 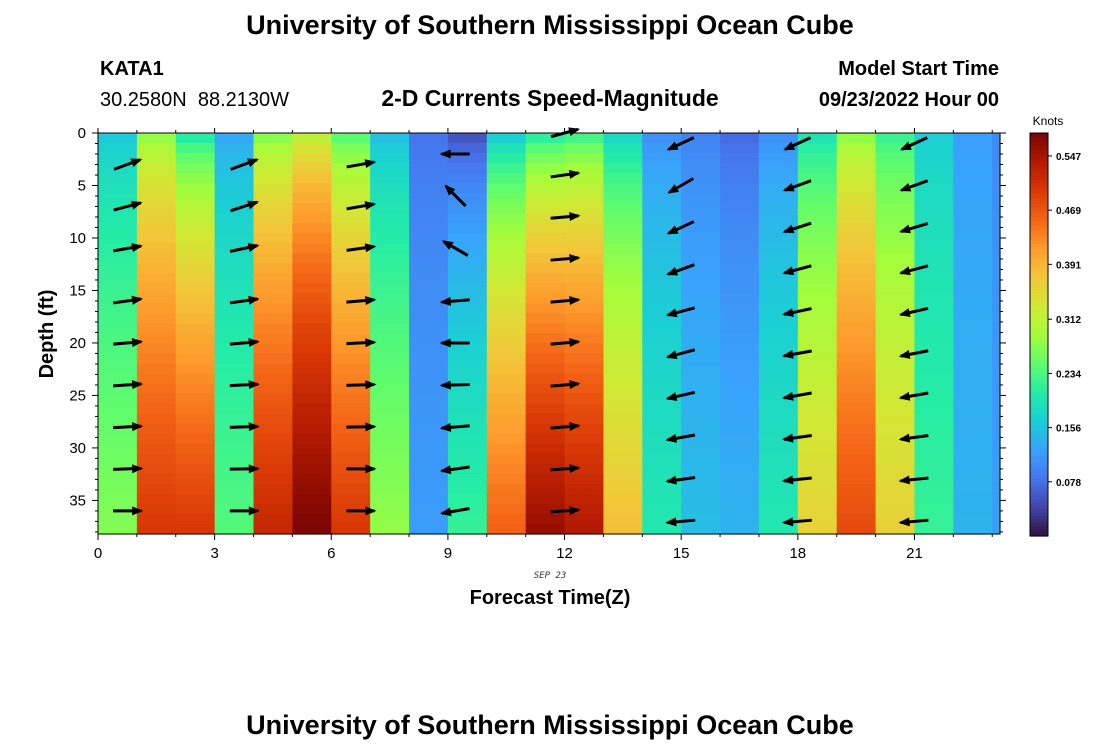 I want to click on x-tick: 15, so click(x=681, y=345).